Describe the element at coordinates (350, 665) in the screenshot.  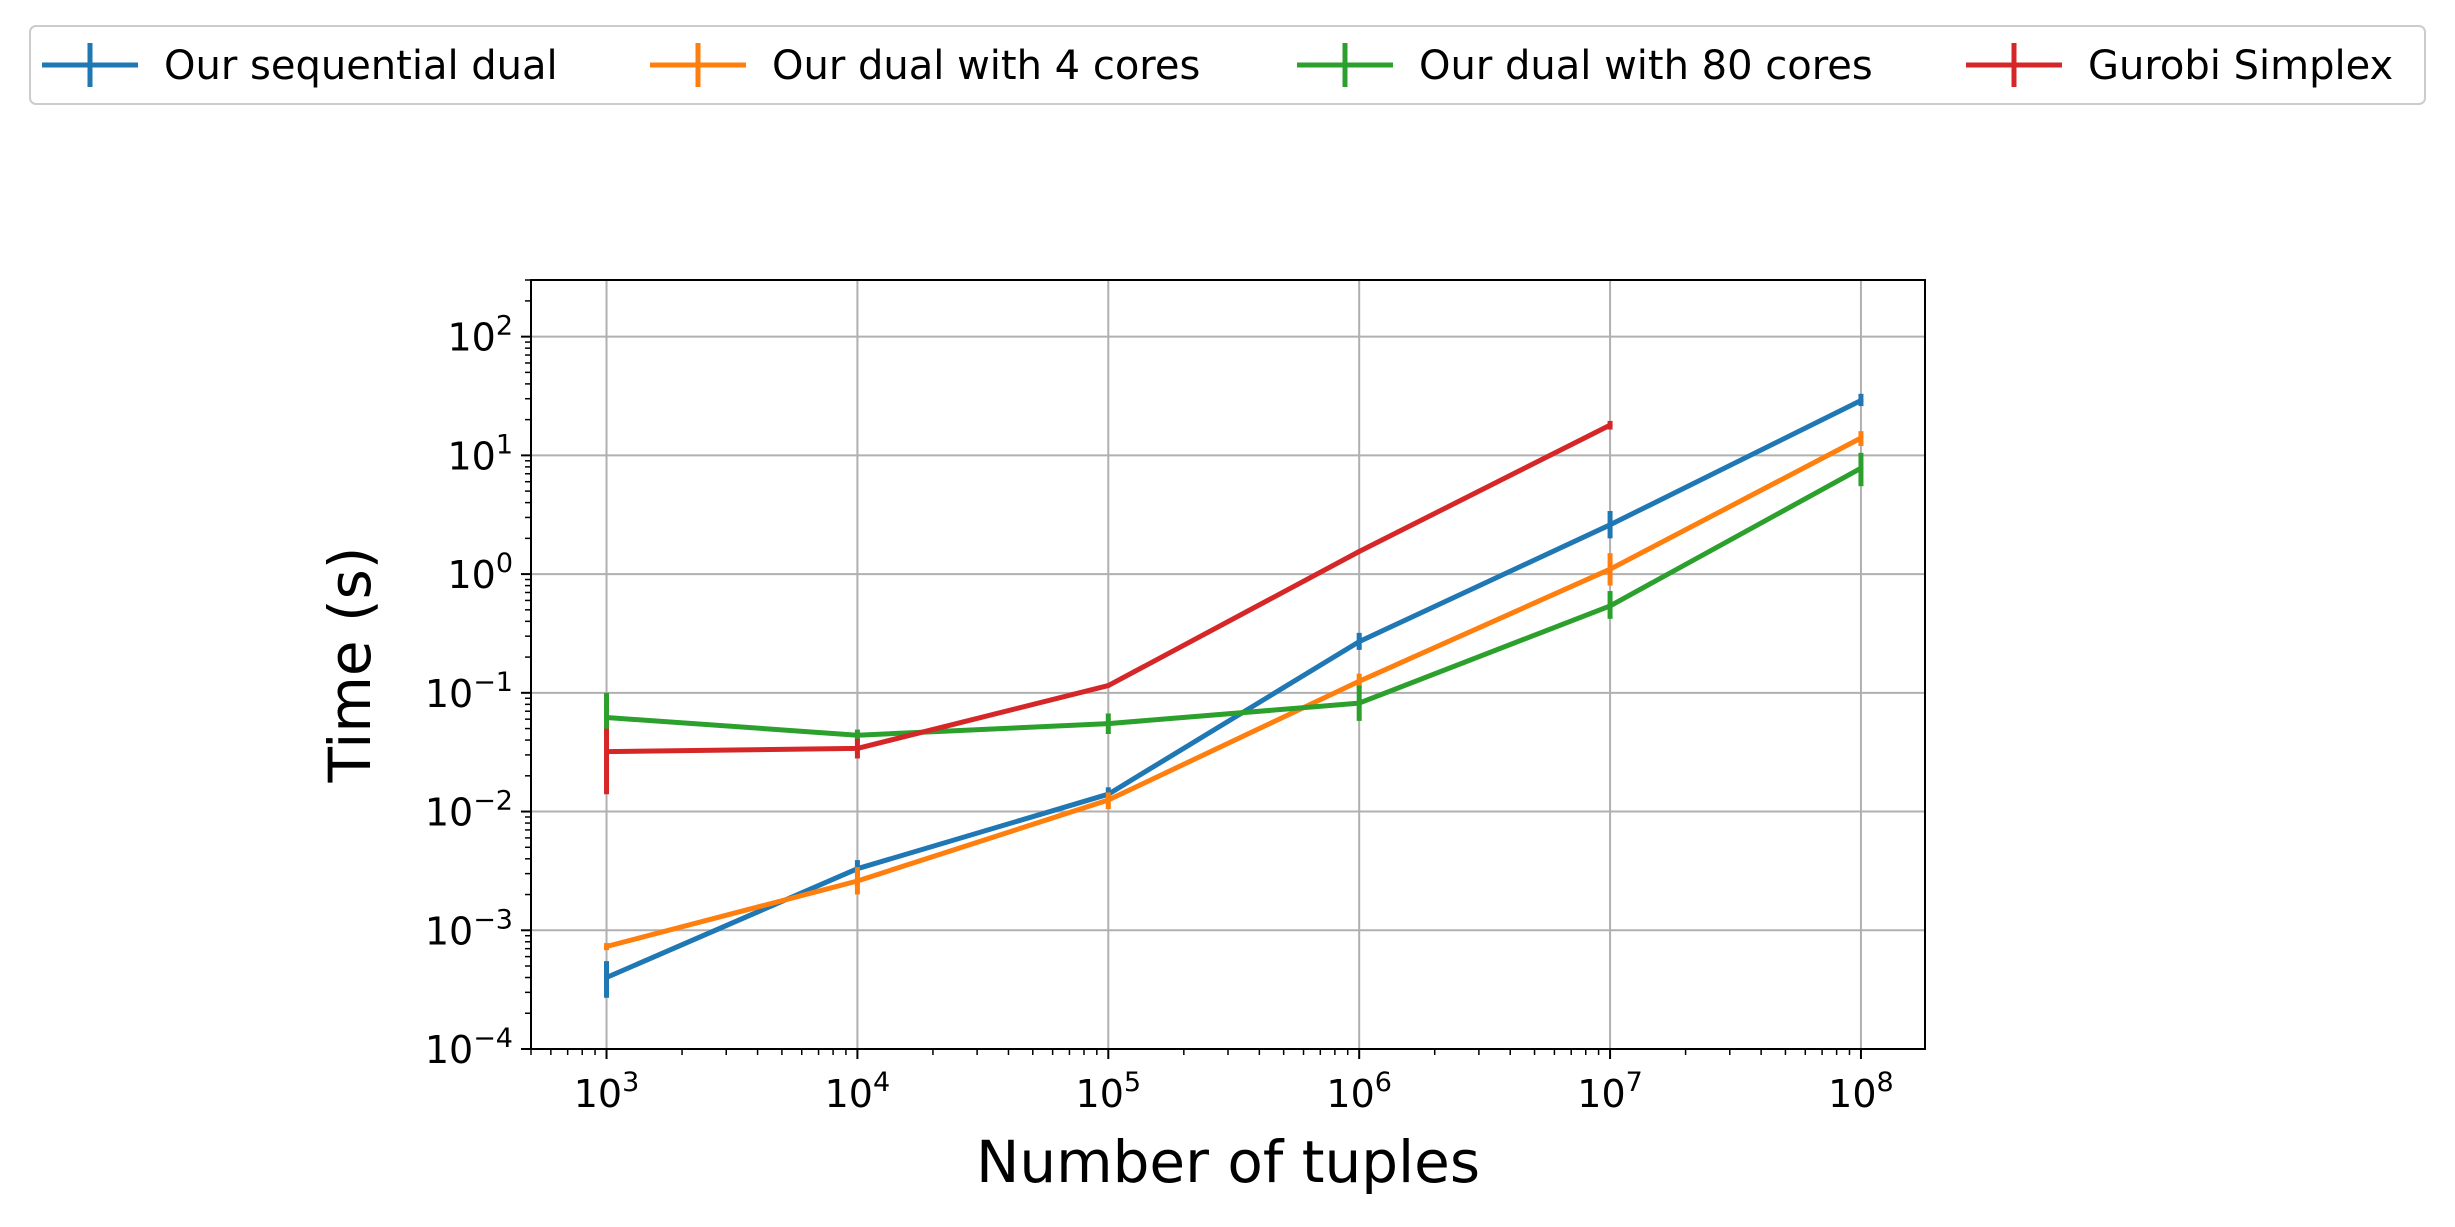
I see `y-axis-title: Time (s)` at that location.